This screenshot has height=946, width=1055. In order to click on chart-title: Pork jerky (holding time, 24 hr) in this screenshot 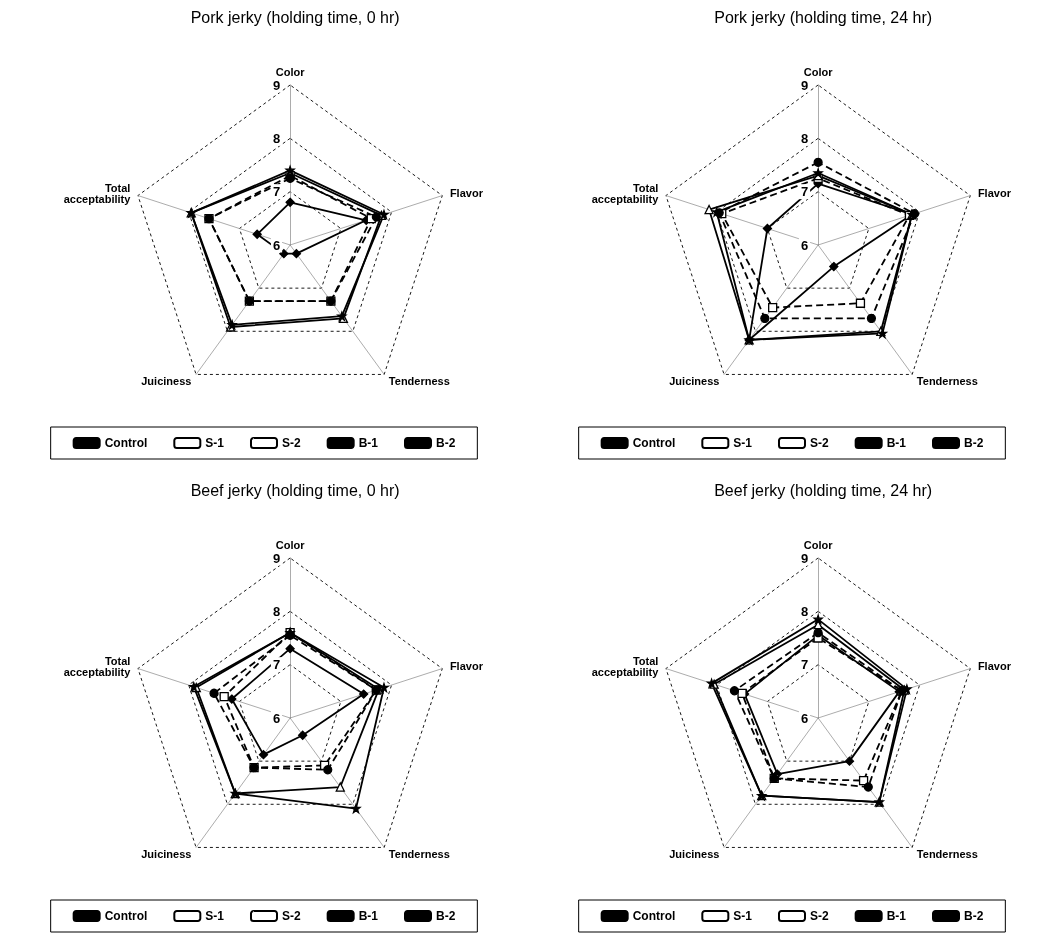, I will do `click(822, 17)`.